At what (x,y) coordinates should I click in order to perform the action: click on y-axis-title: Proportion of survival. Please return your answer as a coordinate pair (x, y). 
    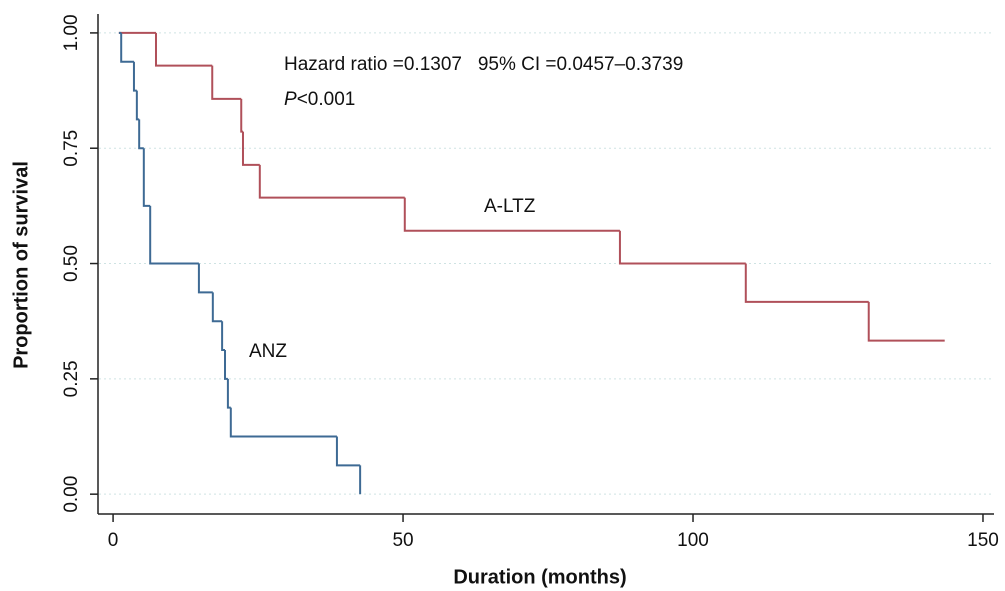
    Looking at the image, I should click on (21, 265).